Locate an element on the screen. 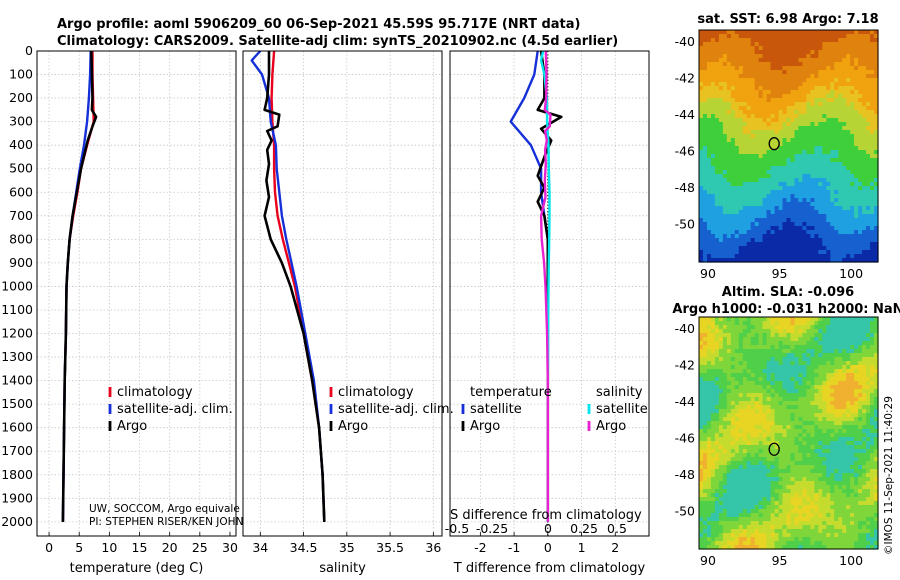 Image resolution: width=900 pixels, height=580 pixels. depth-tick-label: 1800 is located at coordinates (17, 474).